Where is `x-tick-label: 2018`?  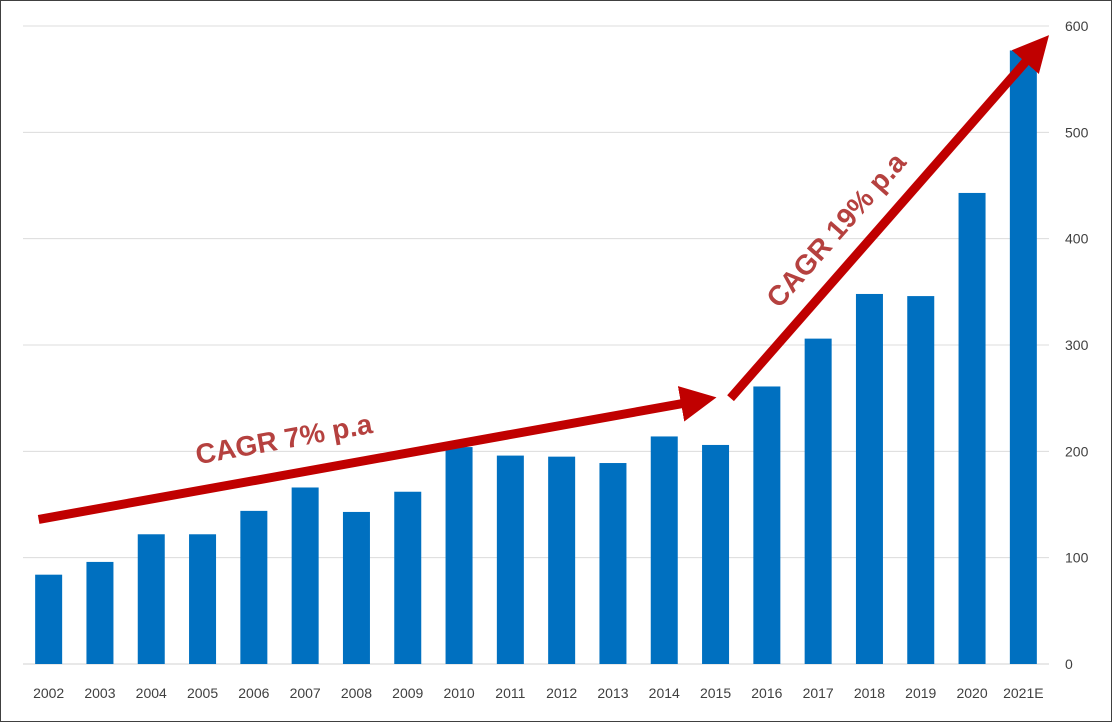 x-tick-label: 2018 is located at coordinates (869, 693).